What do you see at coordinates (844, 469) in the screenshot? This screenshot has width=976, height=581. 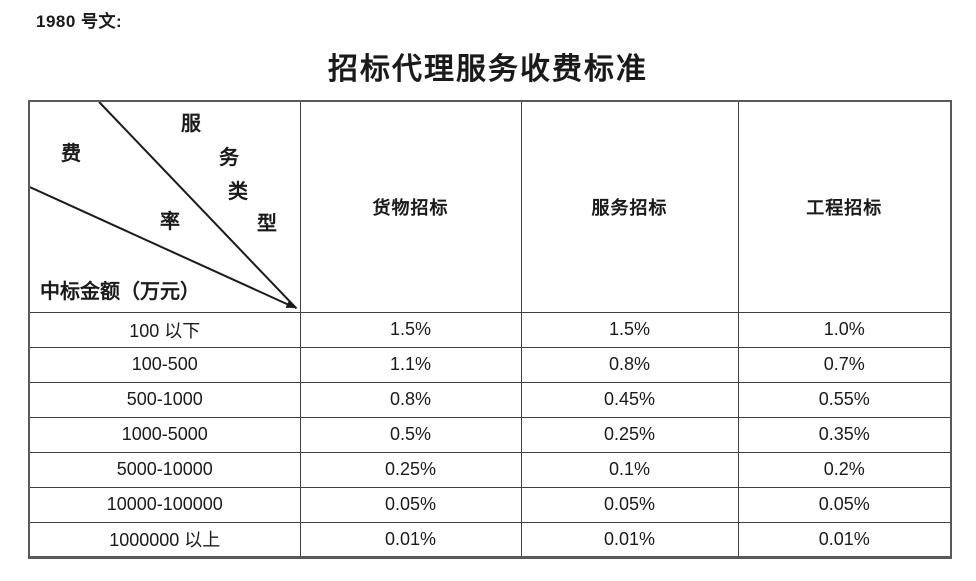 I see `fee-cell: 0.2%` at bounding box center [844, 469].